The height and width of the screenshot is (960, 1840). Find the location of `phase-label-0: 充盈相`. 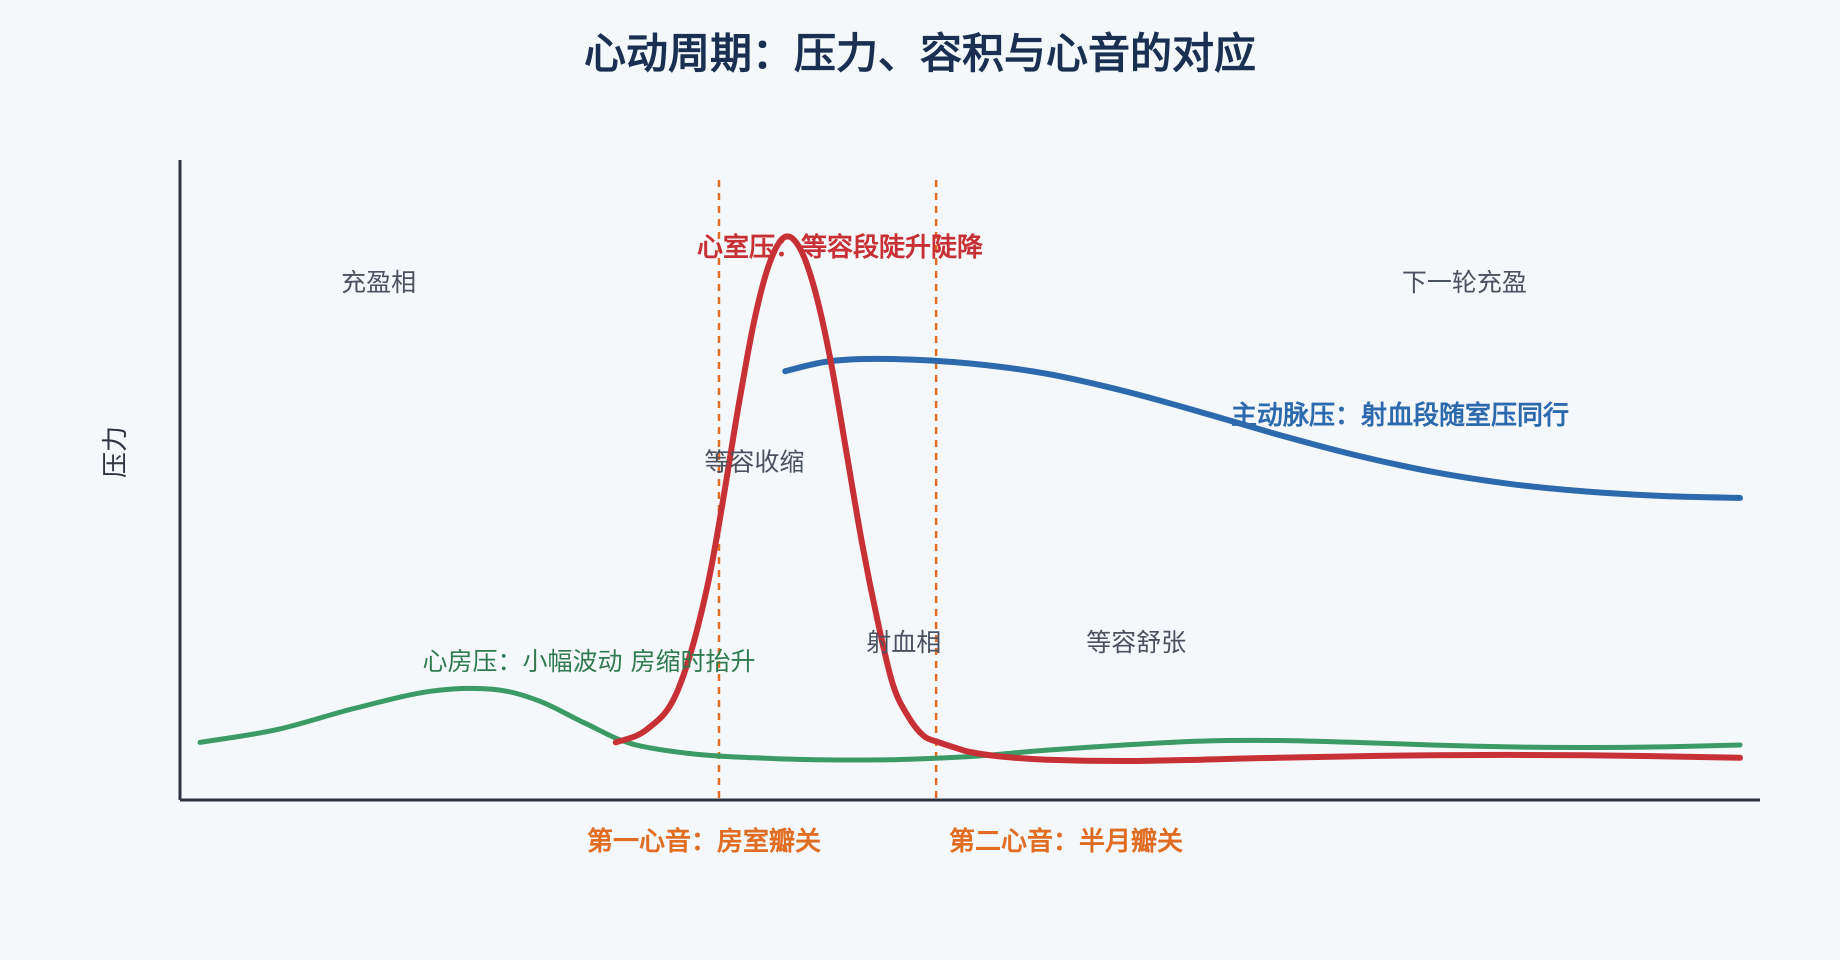

phase-label-0: 充盈相 is located at coordinates (378, 282).